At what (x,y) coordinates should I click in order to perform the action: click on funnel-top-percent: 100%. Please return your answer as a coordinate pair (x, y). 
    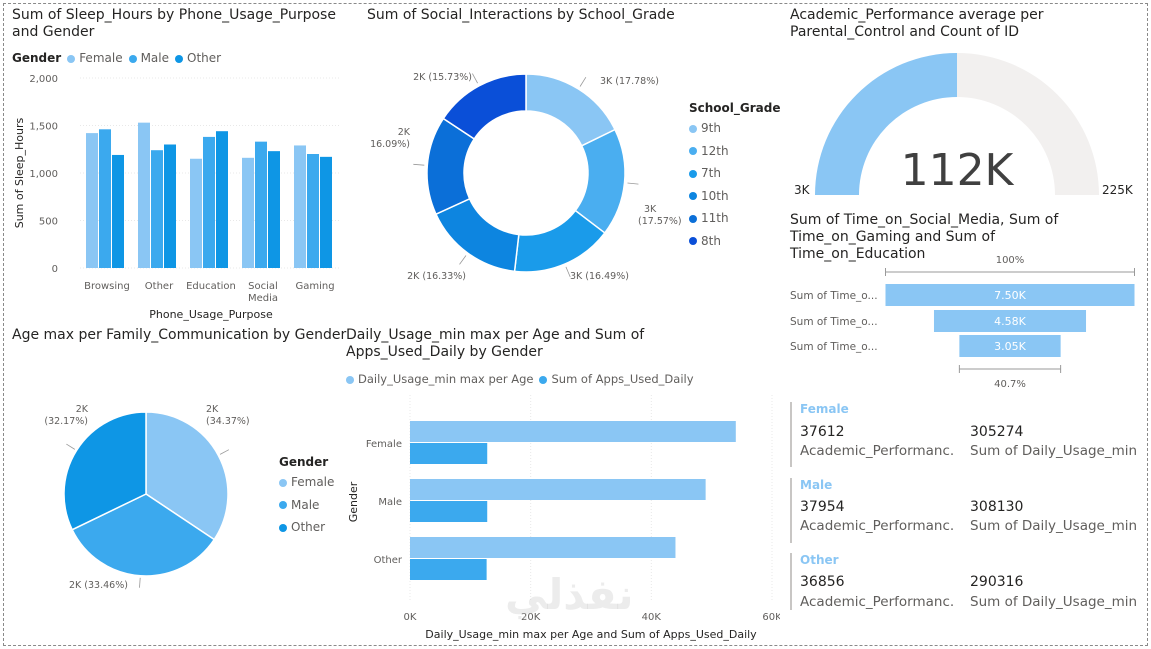
    Looking at the image, I should click on (1010, 260).